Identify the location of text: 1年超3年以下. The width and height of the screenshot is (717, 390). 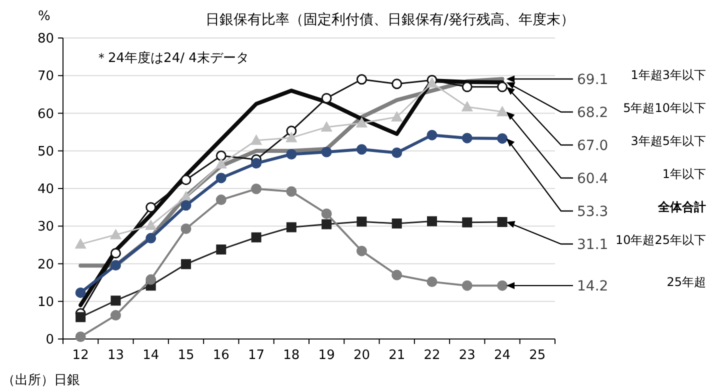
(668, 75).